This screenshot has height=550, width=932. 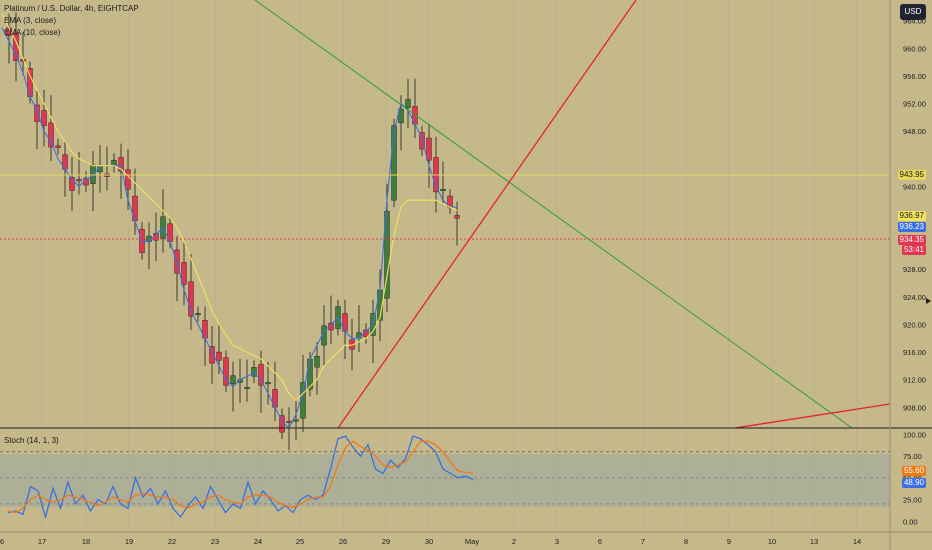 What do you see at coordinates (914, 131) in the screenshot?
I see `price-tick-label: 948.00` at bounding box center [914, 131].